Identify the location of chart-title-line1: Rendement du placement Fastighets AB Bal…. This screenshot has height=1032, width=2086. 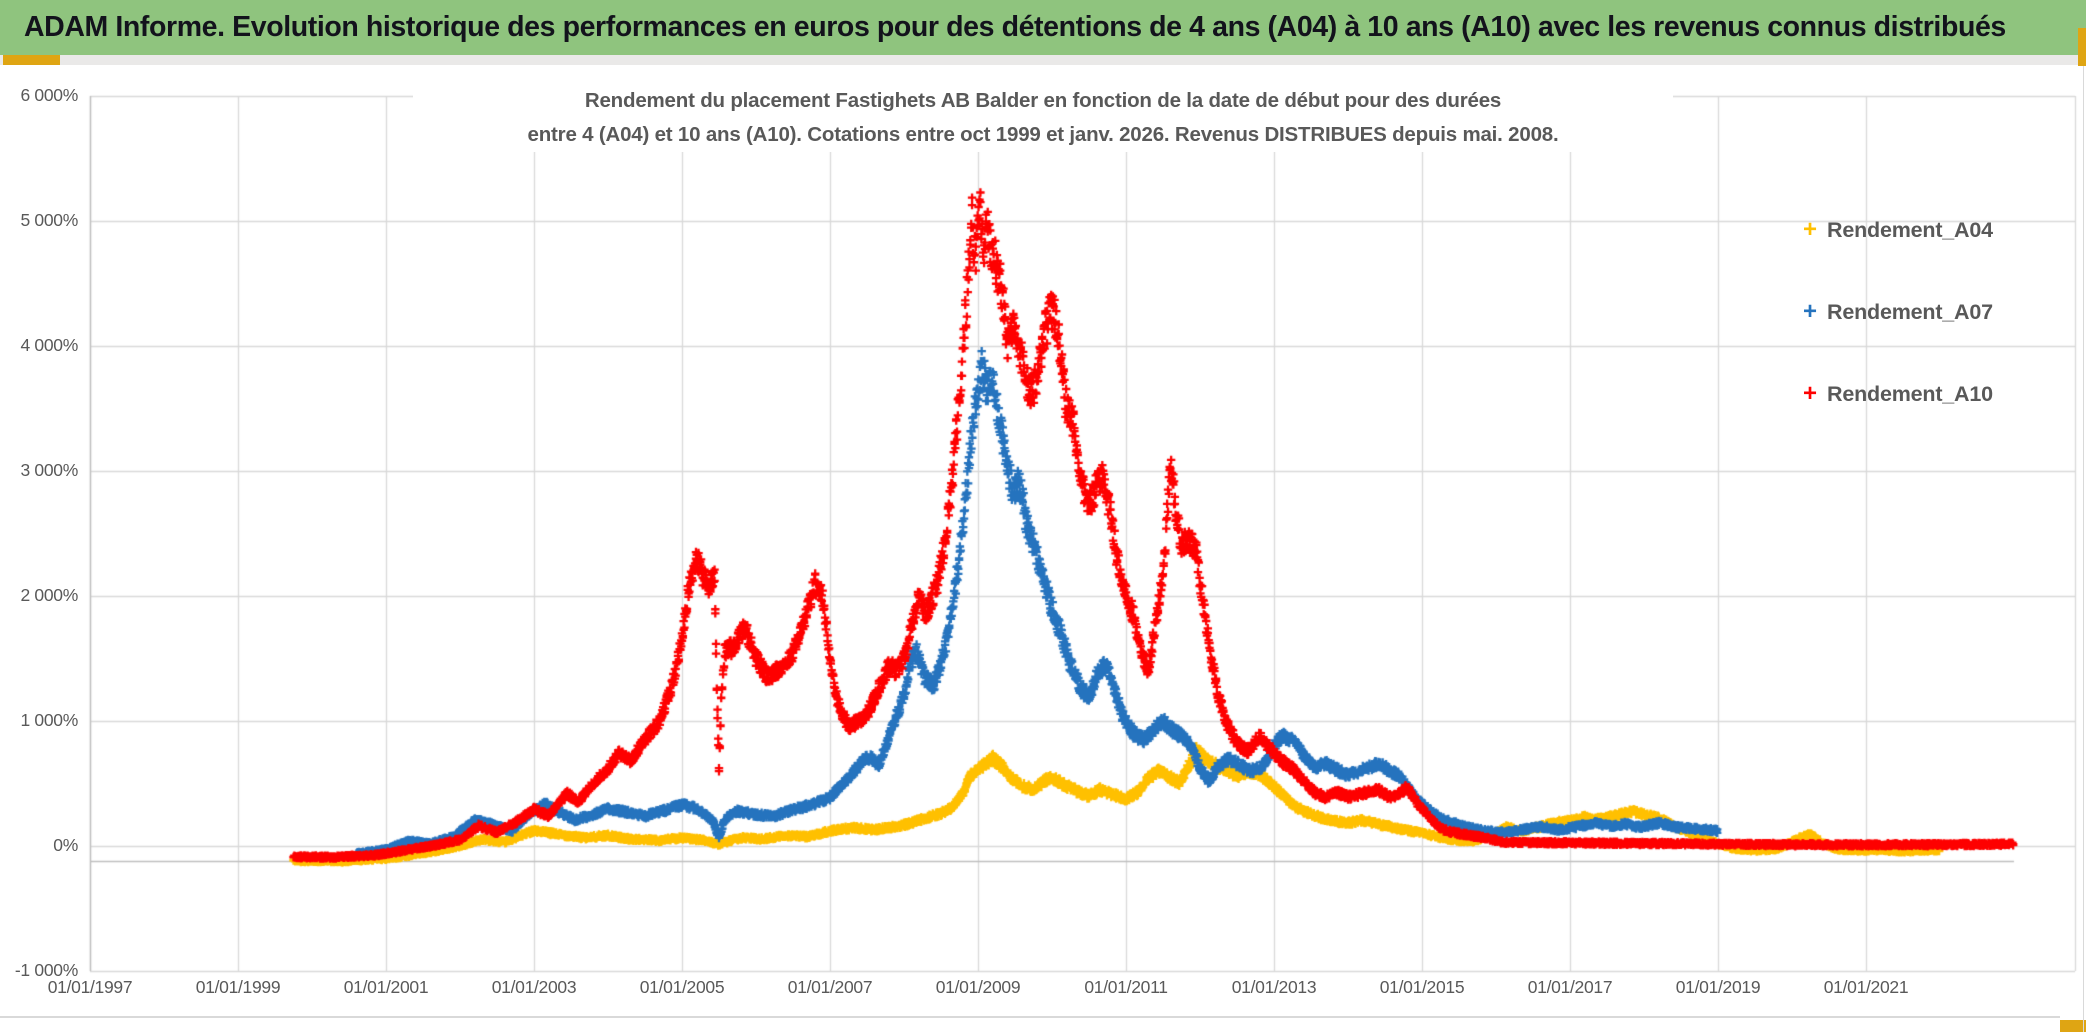
(1043, 100).